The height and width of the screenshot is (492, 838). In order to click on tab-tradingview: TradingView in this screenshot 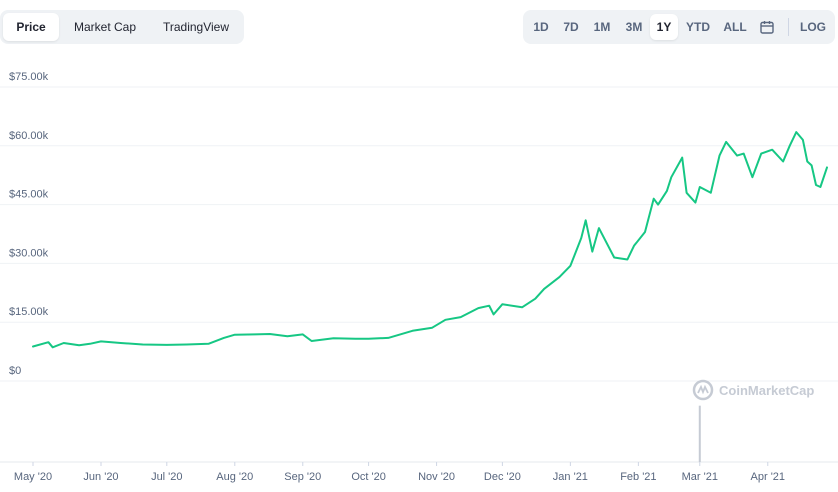, I will do `click(196, 27)`.